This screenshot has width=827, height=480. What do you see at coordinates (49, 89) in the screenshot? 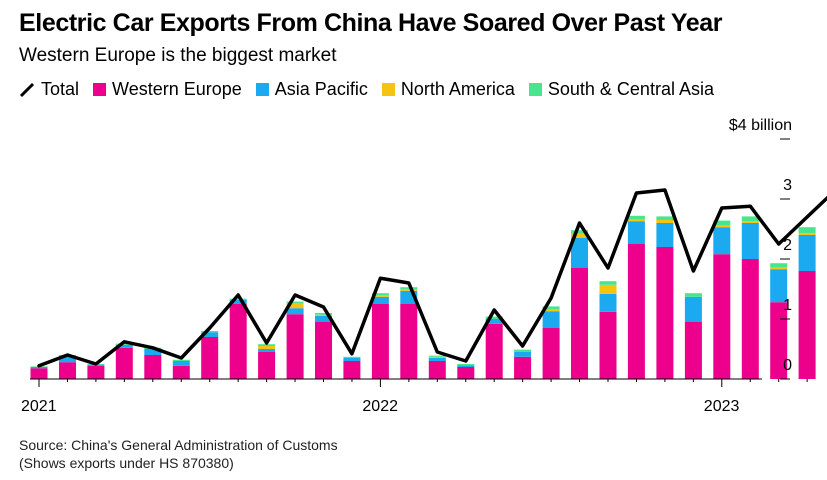
I see `legend-item-total: Total` at bounding box center [49, 89].